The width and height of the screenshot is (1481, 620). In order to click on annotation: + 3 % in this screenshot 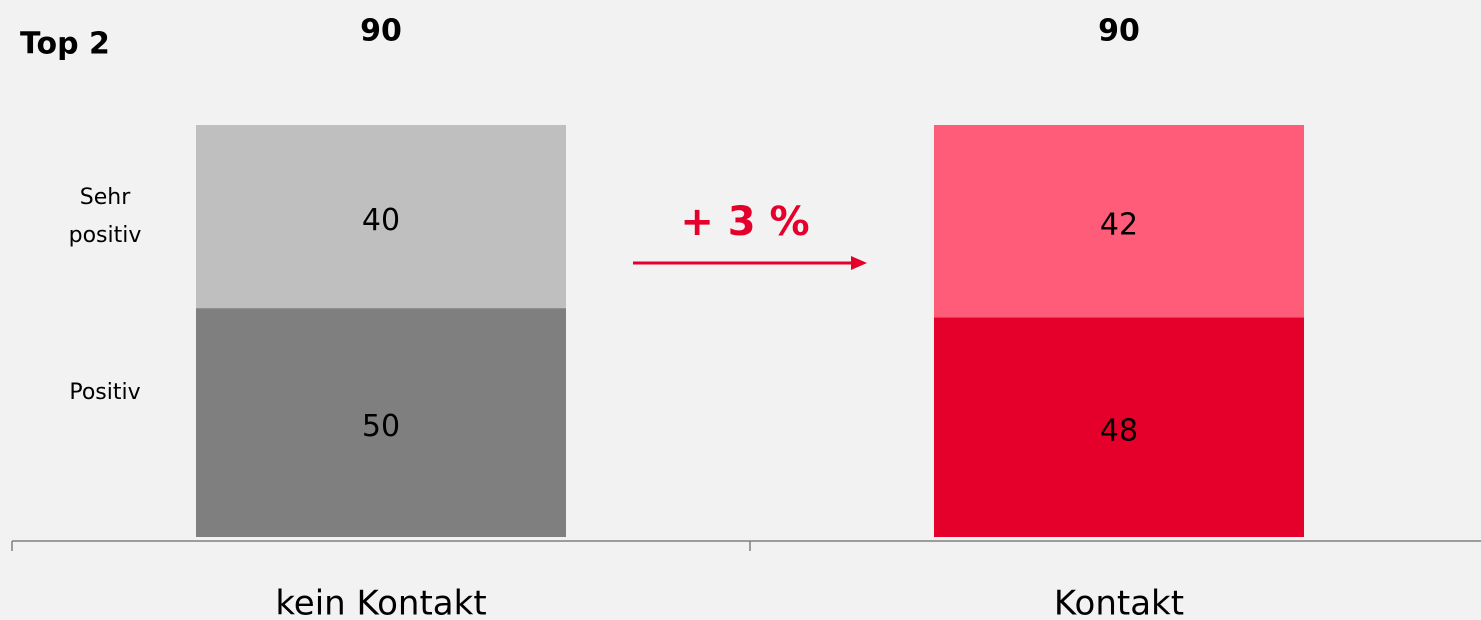, I will do `click(744, 222)`.